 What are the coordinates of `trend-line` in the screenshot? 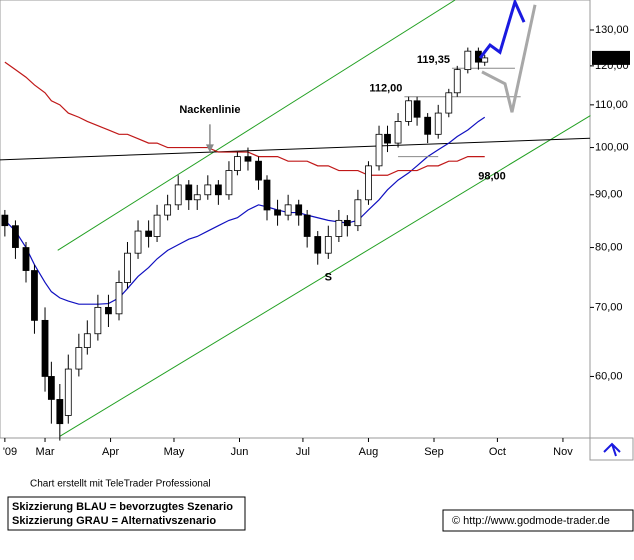 It's located at (295, 149).